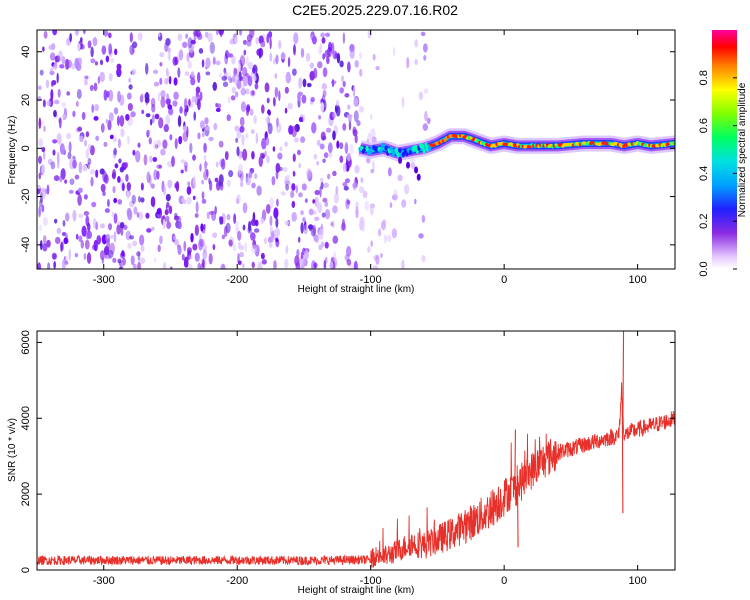 The height and width of the screenshot is (600, 750). What do you see at coordinates (26, 494) in the screenshot?
I see `y-tick-label: 2000` at bounding box center [26, 494].